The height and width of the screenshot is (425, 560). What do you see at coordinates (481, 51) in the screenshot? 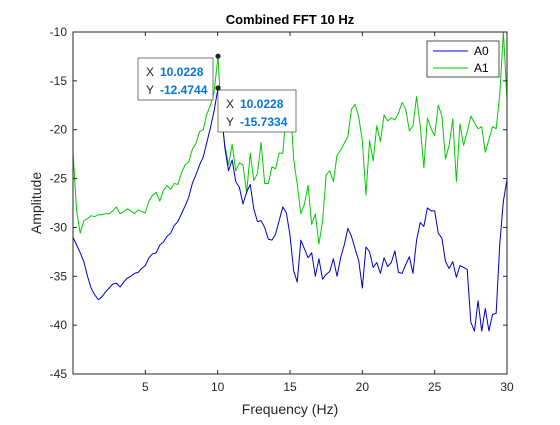
I see `legend-label-a0: A0` at bounding box center [481, 51].